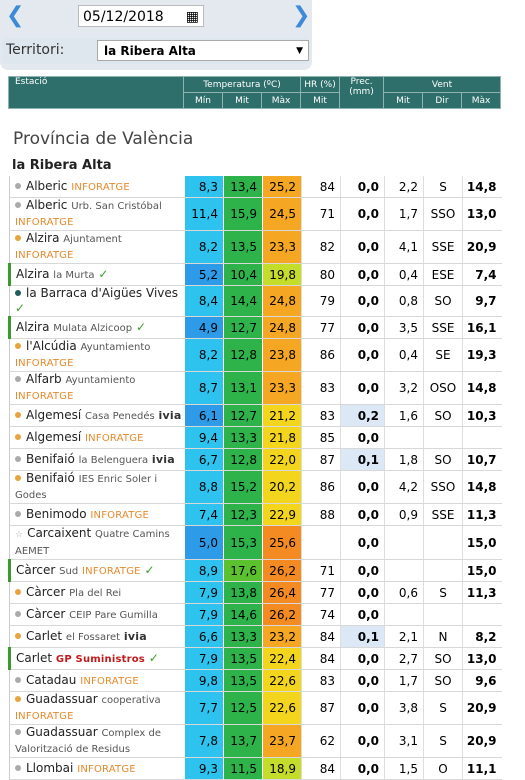  Describe the element at coordinates (443, 247) in the screenshot. I see `value-cell: SSE` at that location.